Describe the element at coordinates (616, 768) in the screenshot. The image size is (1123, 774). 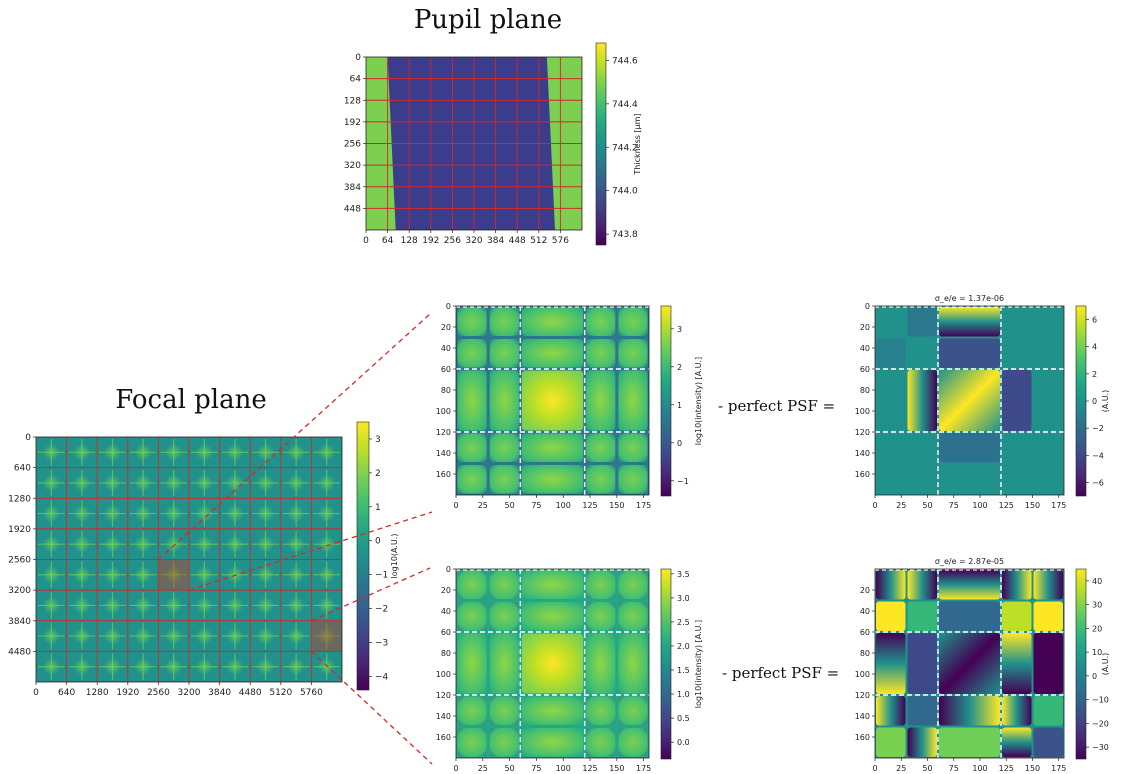
I see `x-tick-label: 150` at that location.